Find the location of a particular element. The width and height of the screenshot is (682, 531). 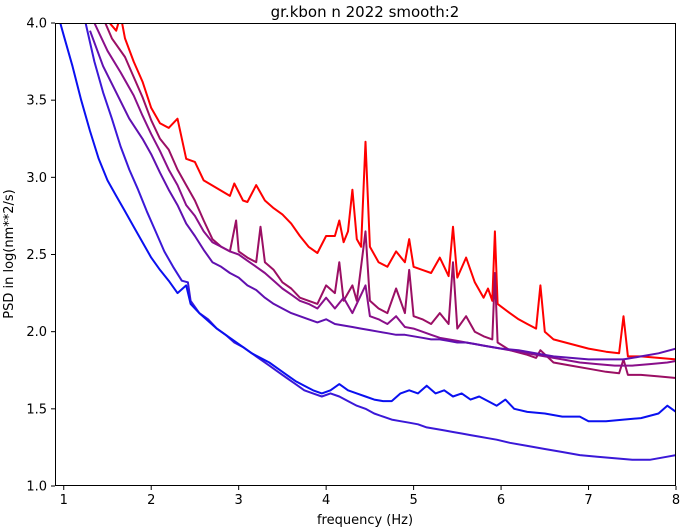

x-tick-label: 8 is located at coordinates (676, 500).